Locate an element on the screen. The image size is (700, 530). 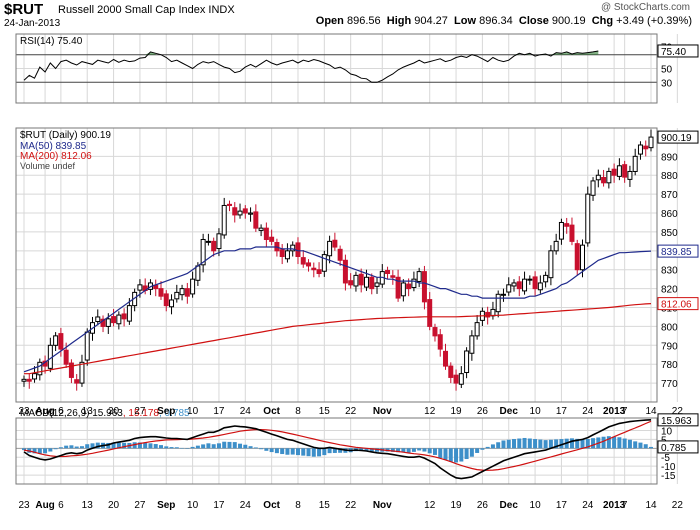
volume-legend-item: Volume undef is located at coordinates (48, 166).